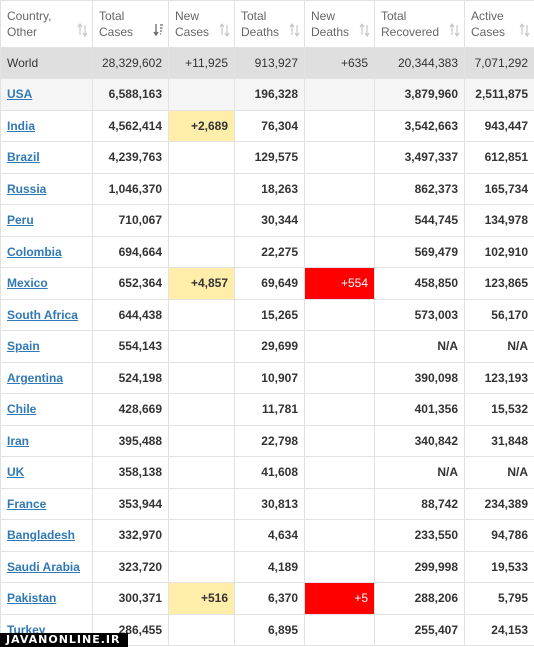 This screenshot has height=647, width=534. What do you see at coordinates (499, 598) in the screenshot?
I see `active-cases-cell: 5,795` at bounding box center [499, 598].